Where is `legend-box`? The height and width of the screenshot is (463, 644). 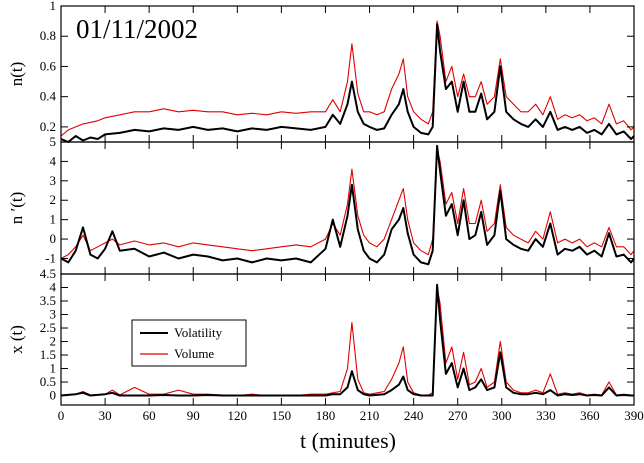
legend-box is located at coordinates (189, 343).